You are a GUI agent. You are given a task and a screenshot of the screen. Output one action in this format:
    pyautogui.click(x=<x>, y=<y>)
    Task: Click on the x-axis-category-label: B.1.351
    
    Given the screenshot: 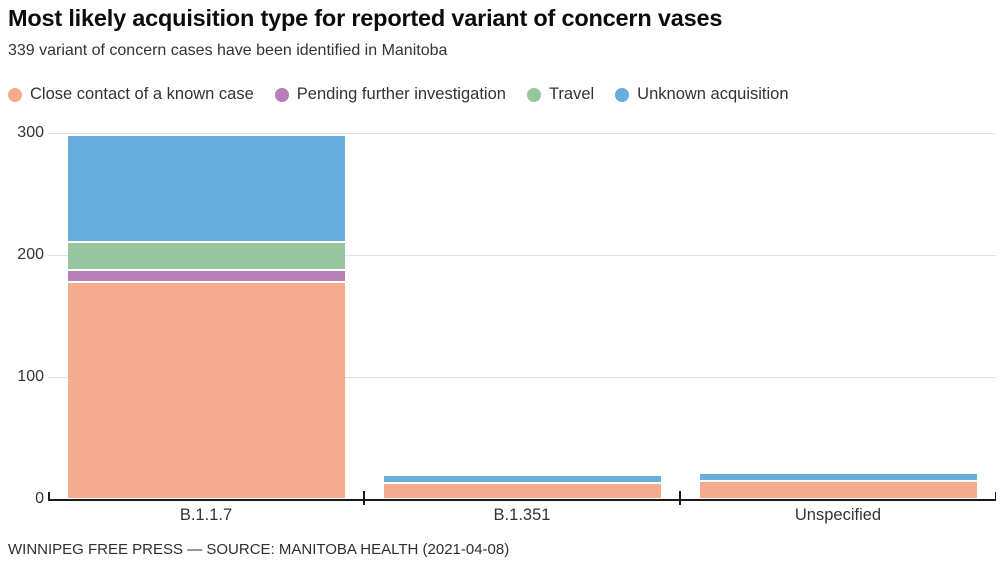 What is the action you would take?
    pyautogui.click(x=522, y=515)
    